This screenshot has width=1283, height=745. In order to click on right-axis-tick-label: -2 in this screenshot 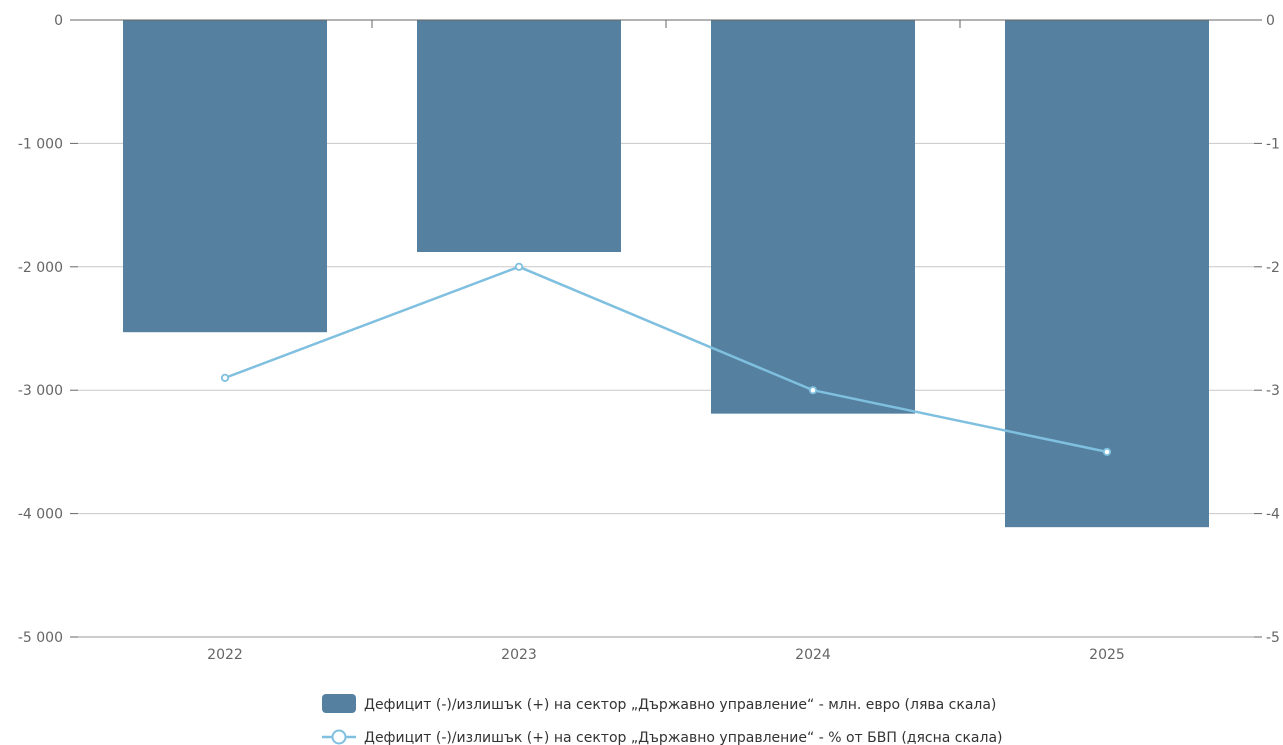, I will do `click(1273, 268)`.